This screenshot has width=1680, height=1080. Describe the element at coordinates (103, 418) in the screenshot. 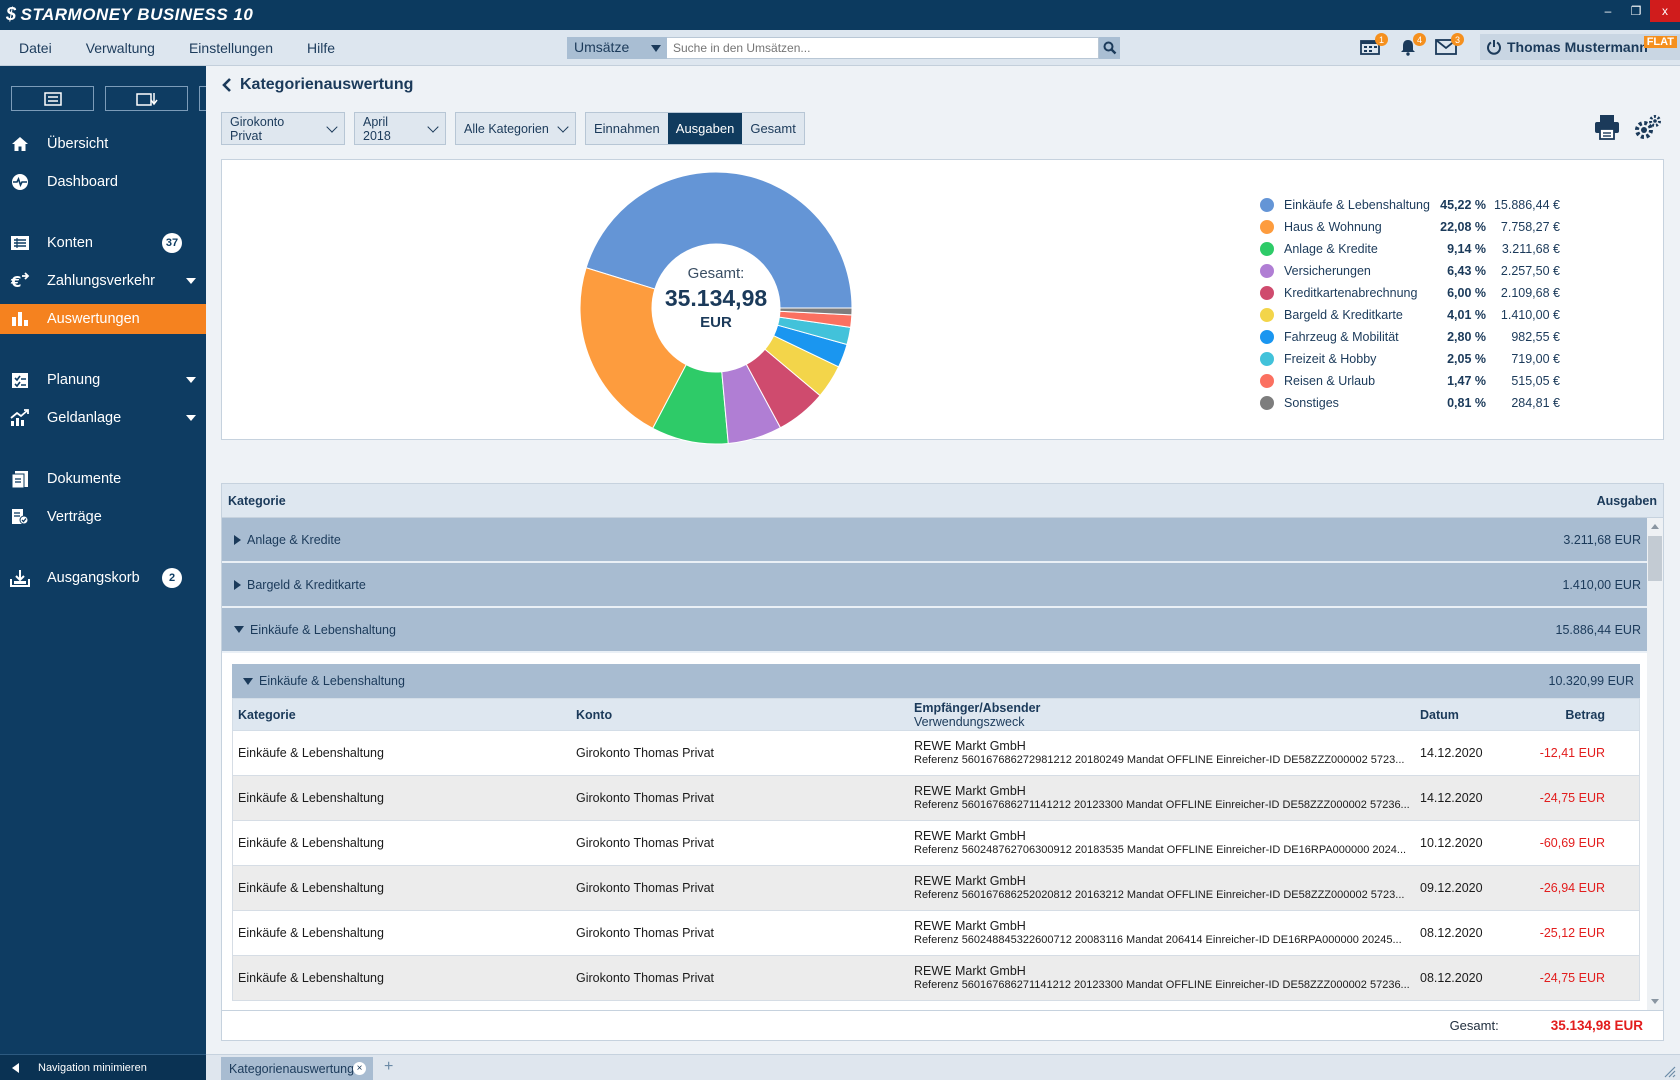

I see `sidebar-item-geldanlage: Geldanlage` at that location.